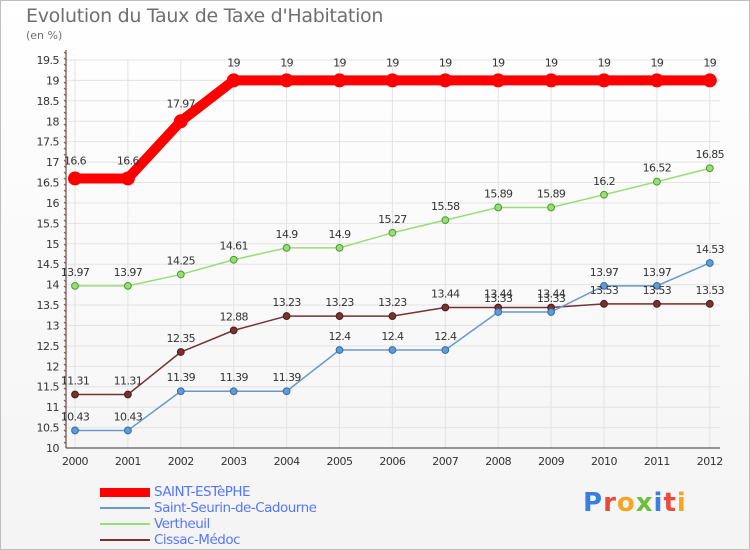  Describe the element at coordinates (339, 234) in the screenshot. I see `data-label: 14.9` at that location.